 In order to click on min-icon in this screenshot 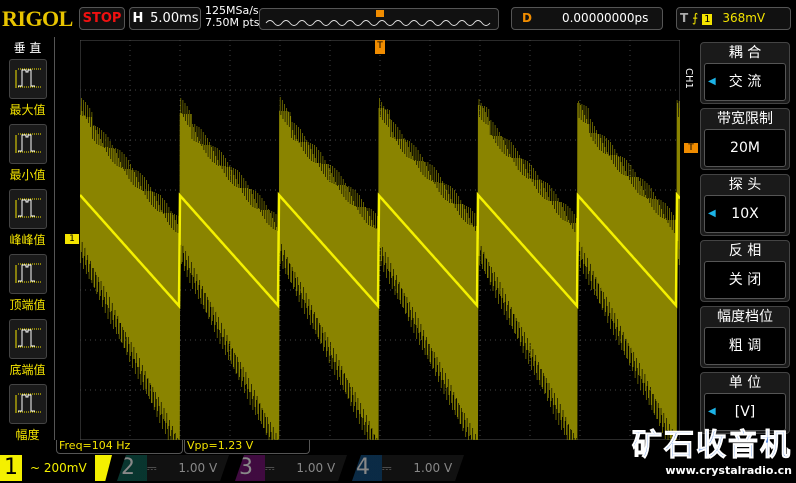, I will do `click(28, 143)`.